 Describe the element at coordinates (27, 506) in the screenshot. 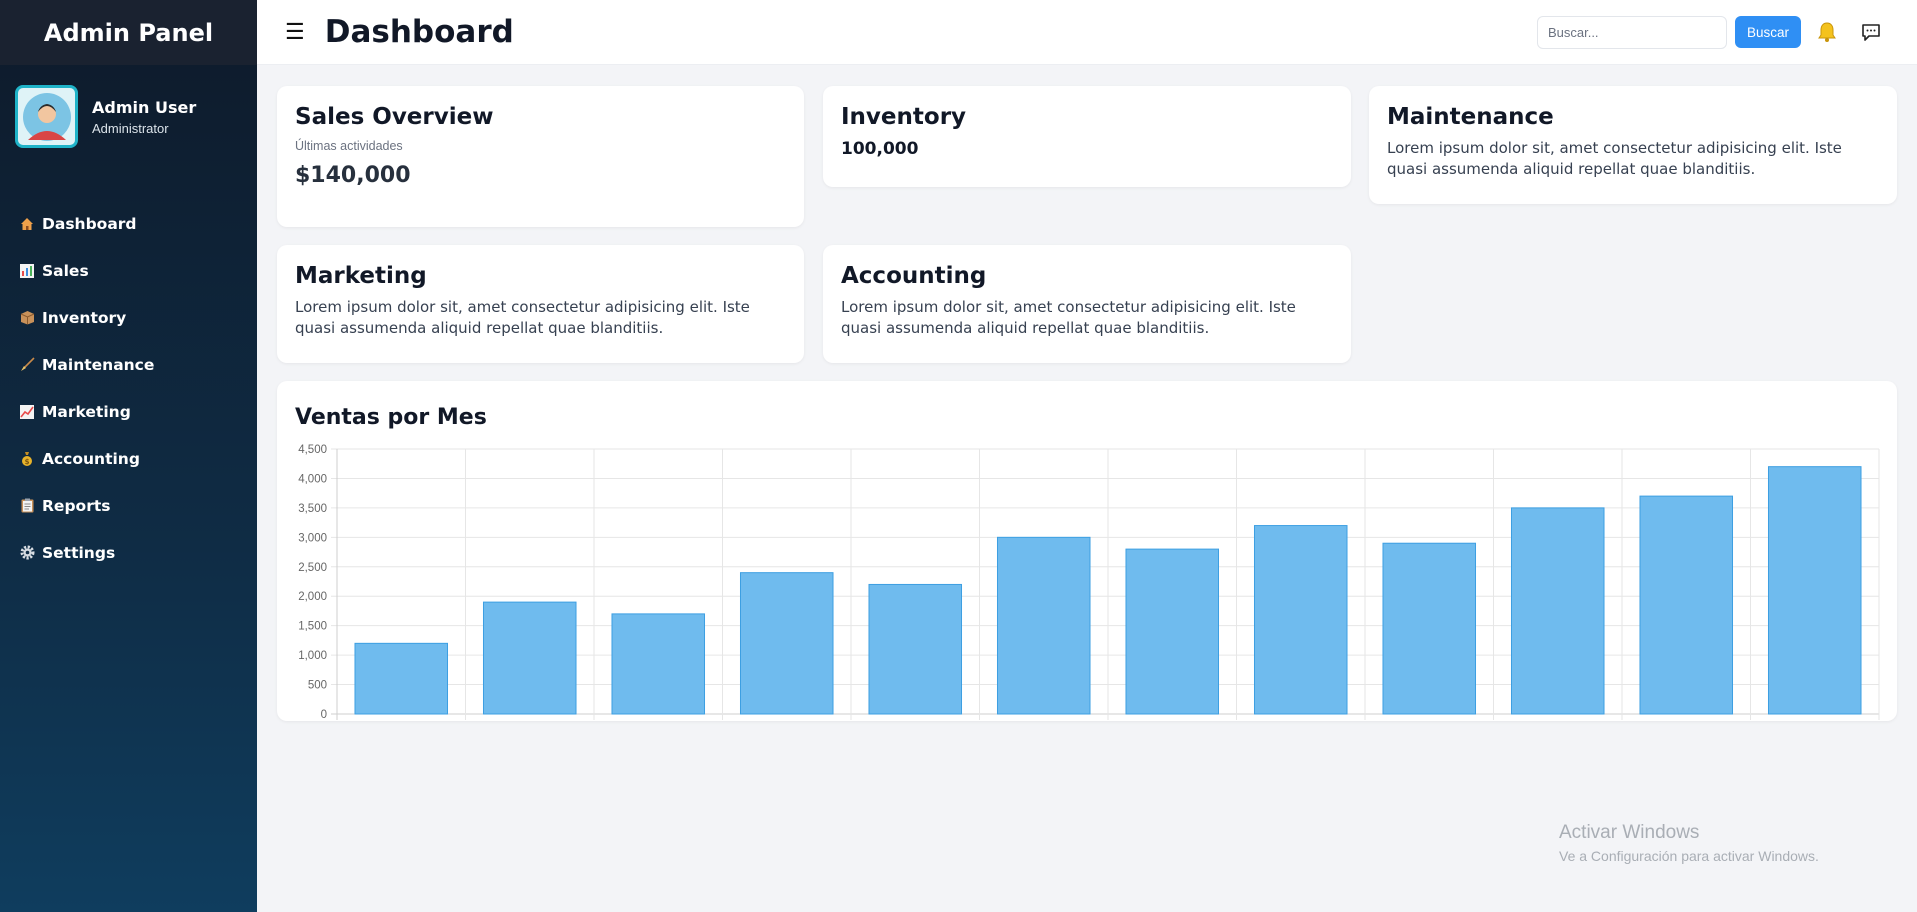

I see `clipboard-icon` at that location.